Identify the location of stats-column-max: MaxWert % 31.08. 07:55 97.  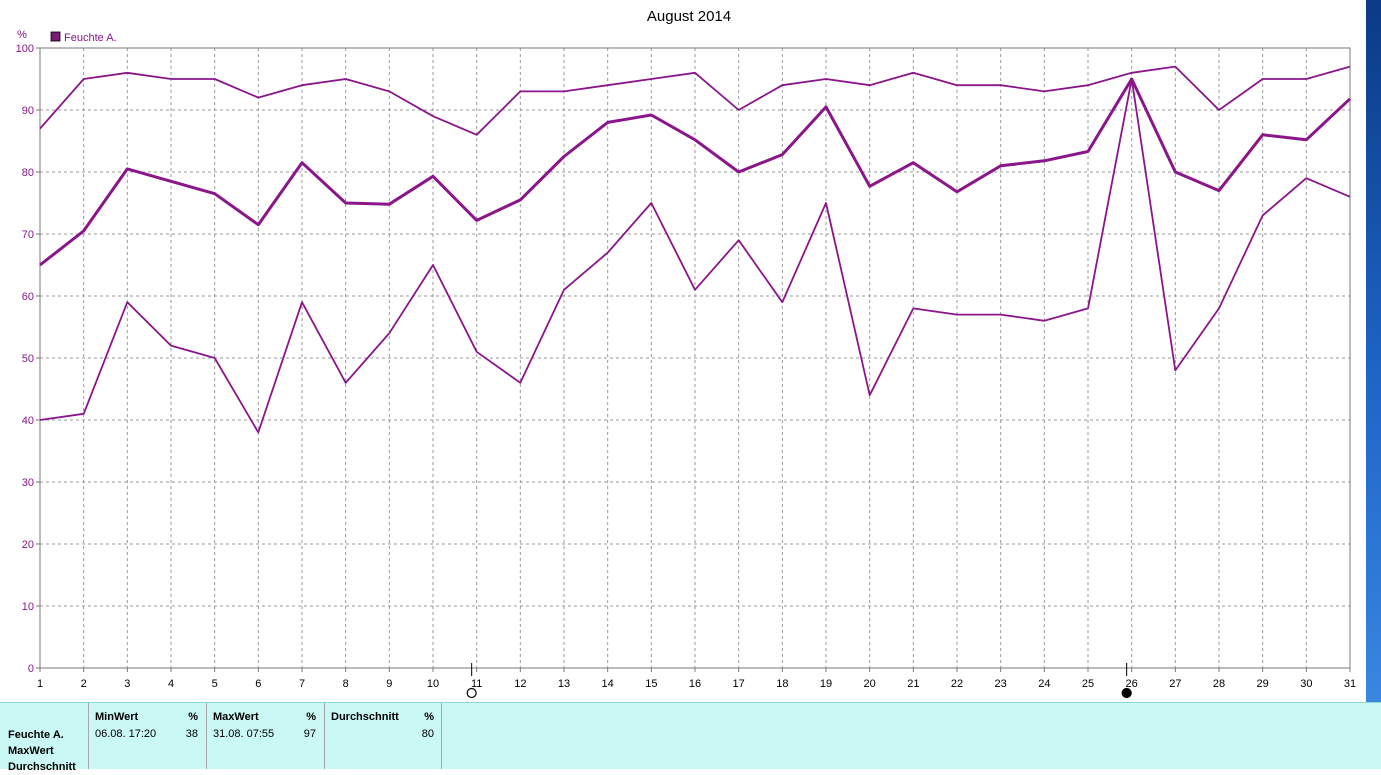
(265, 736).